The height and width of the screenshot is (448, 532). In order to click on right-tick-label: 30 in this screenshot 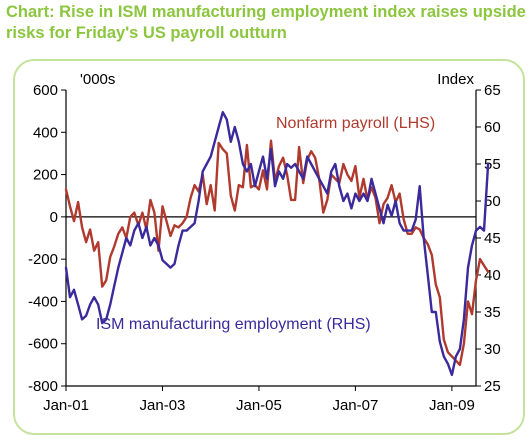, I will do `click(492, 349)`.